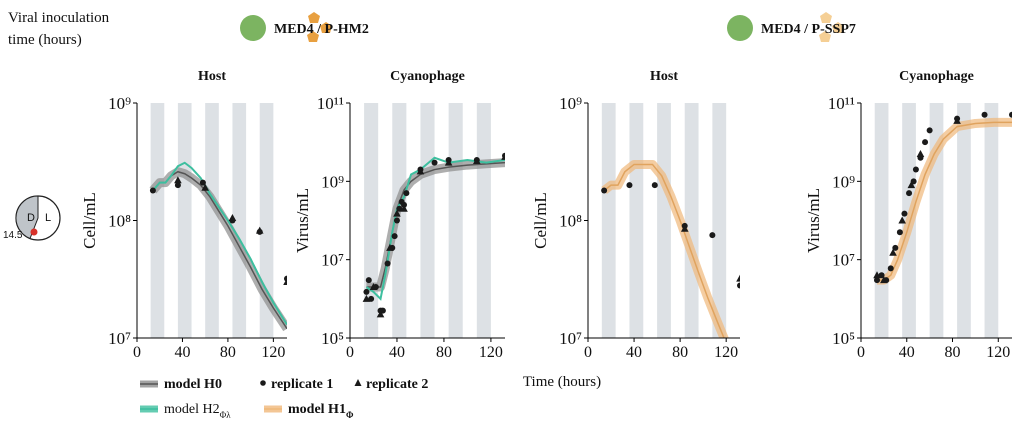  I want to click on x-axis-label: Time (hours), so click(562, 382).